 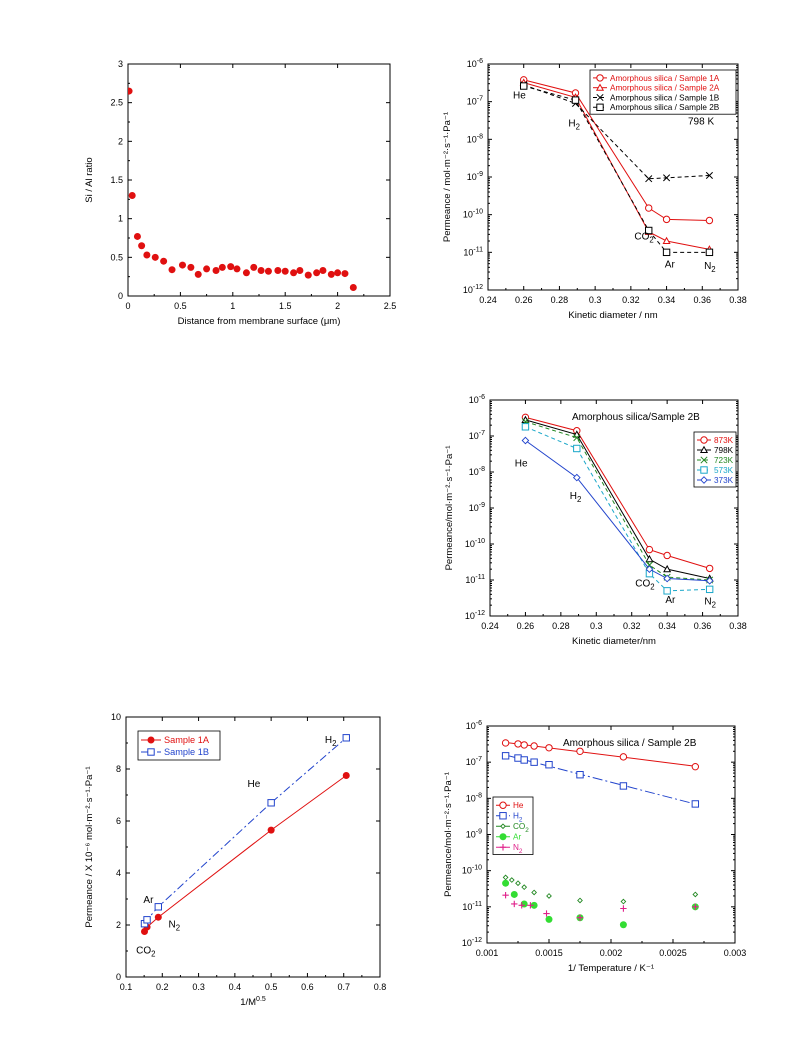 What do you see at coordinates (475, 101) in the screenshot?
I see `y-tick-label: 10-7` at bounding box center [475, 101].